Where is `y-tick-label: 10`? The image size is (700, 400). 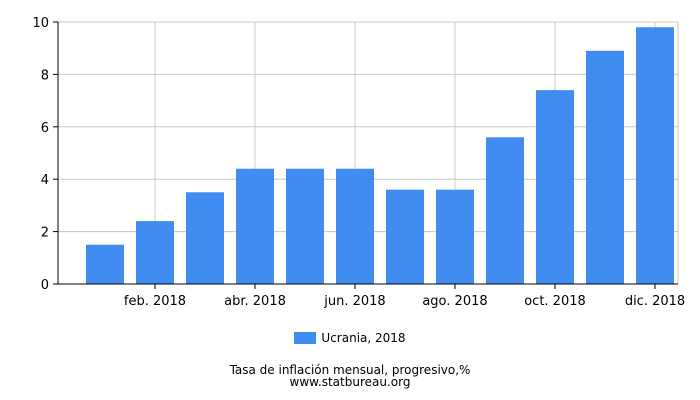
y-tick-label: 10 is located at coordinates (40, 23).